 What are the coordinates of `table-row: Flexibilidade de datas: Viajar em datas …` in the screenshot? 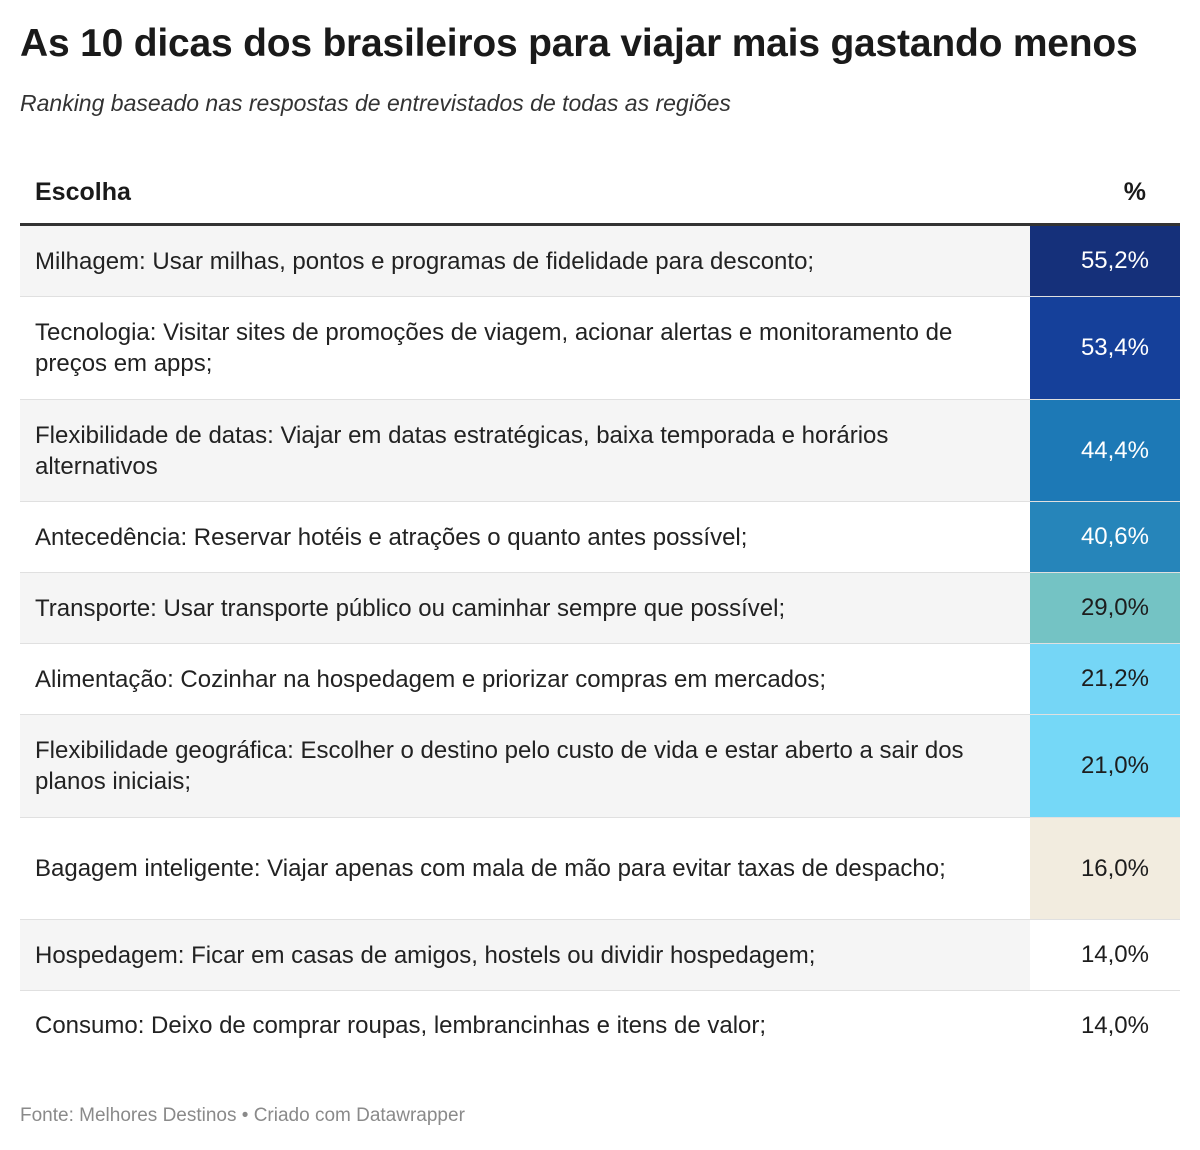 It's located at (600, 451).